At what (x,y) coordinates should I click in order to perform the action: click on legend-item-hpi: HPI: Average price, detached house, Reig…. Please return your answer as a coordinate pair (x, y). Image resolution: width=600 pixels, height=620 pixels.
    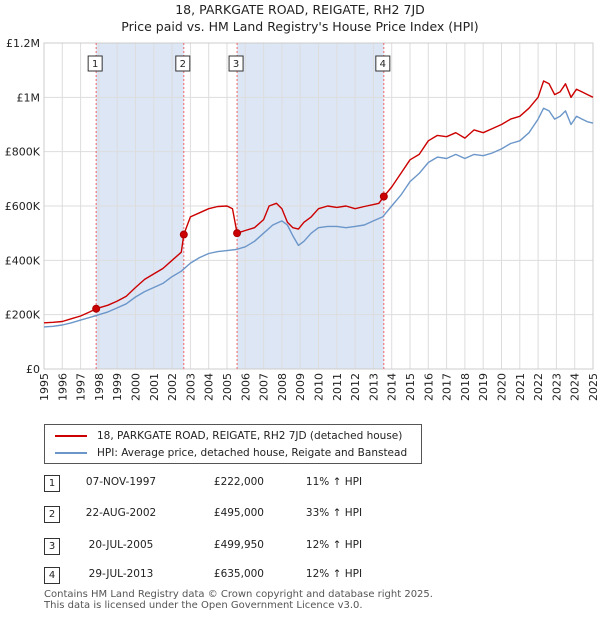
    Looking at the image, I should click on (231, 453).